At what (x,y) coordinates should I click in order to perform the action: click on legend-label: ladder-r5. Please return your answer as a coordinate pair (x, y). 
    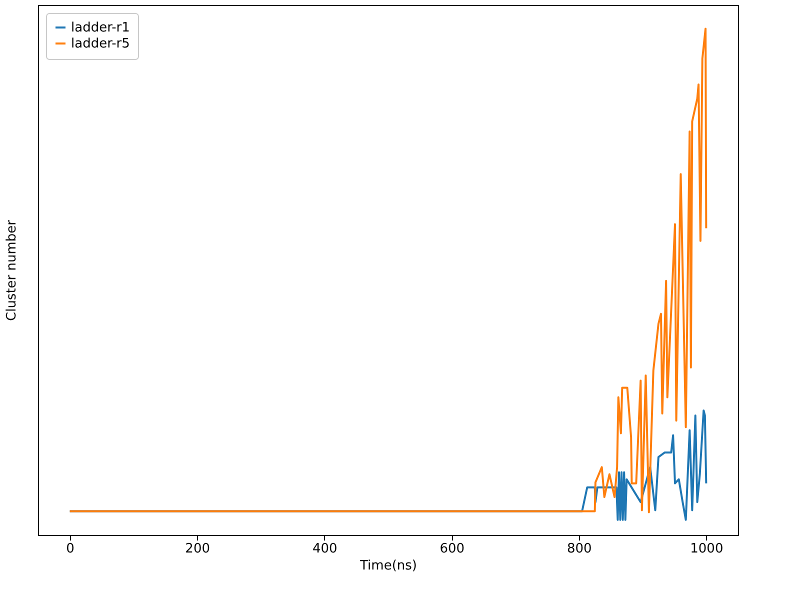
    Looking at the image, I should click on (100, 44).